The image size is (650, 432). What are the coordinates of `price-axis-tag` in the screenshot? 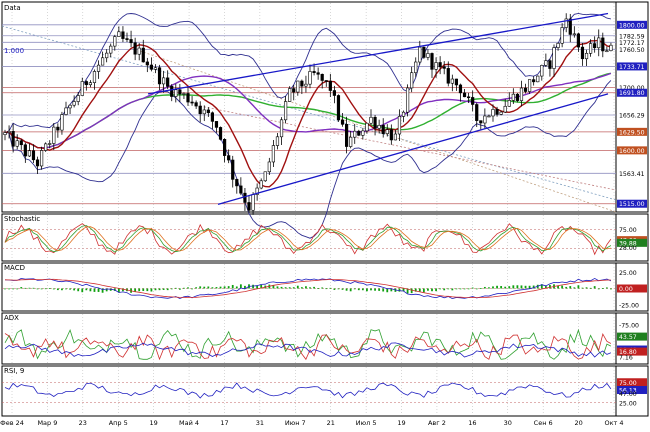 It's located at (632, 92).